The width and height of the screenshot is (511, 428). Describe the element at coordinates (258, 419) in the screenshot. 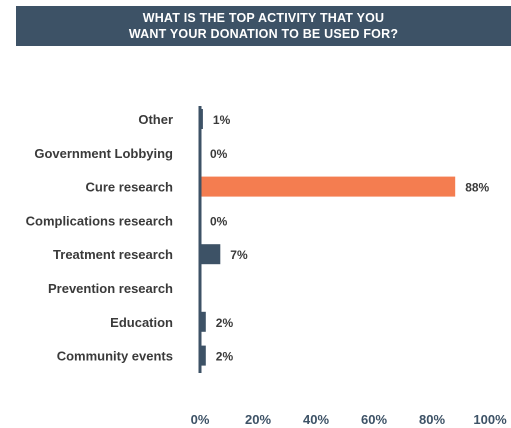

I see `x-tick-label: 20%` at that location.